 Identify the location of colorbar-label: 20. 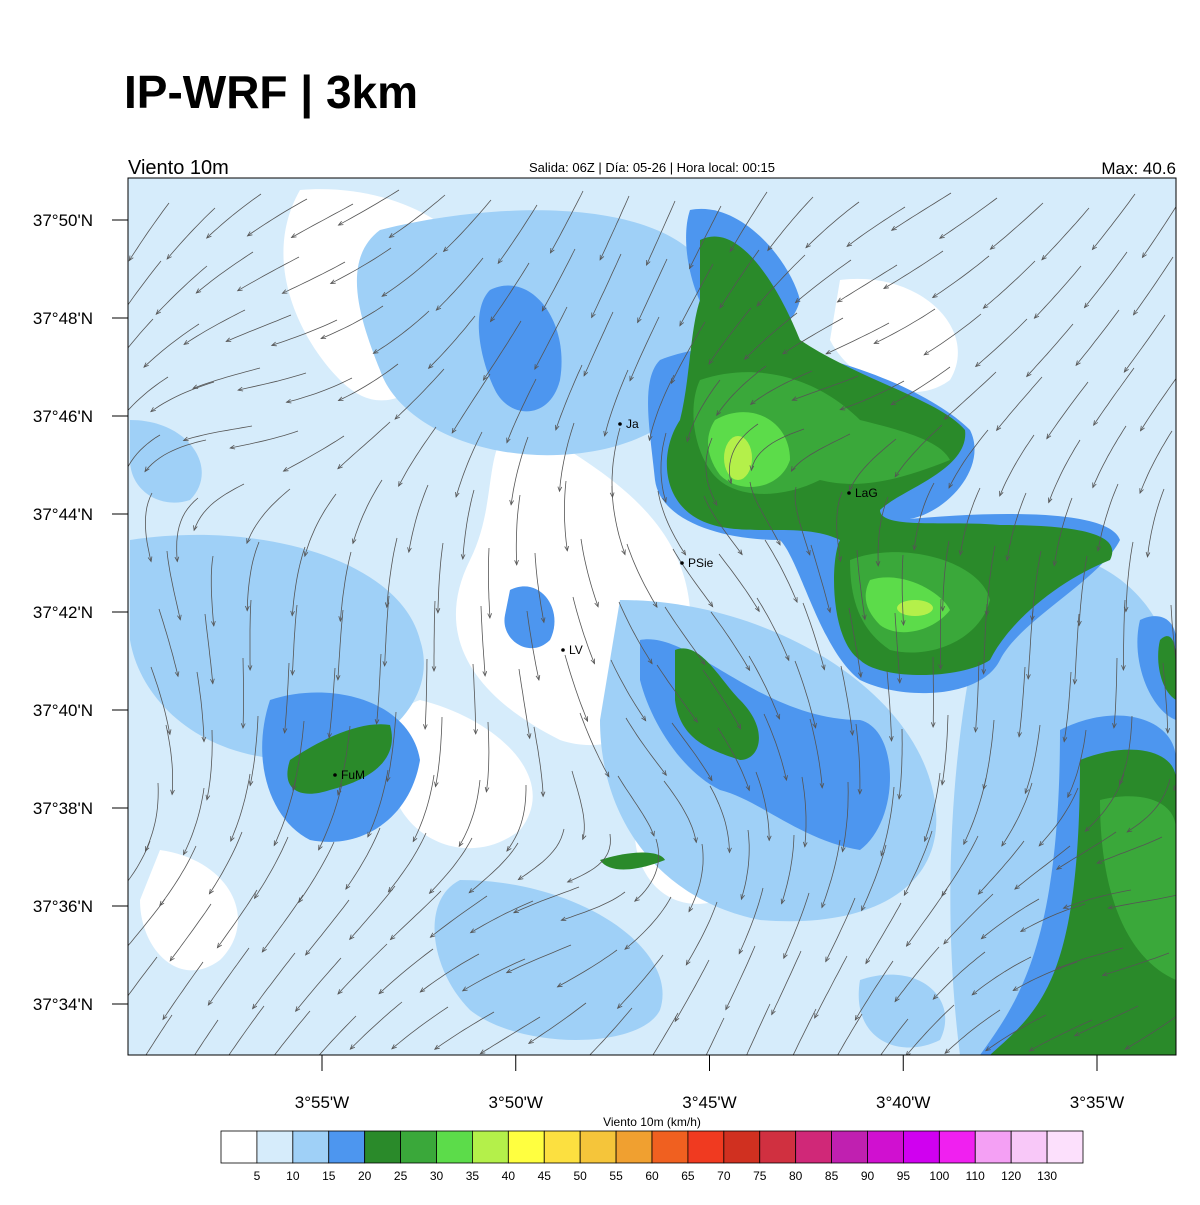
(365, 1176).